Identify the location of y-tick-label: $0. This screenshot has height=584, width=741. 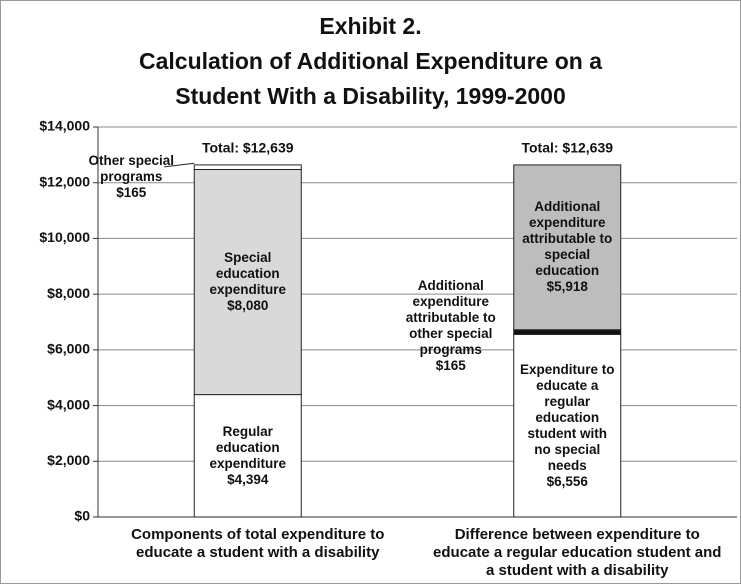
(82, 516).